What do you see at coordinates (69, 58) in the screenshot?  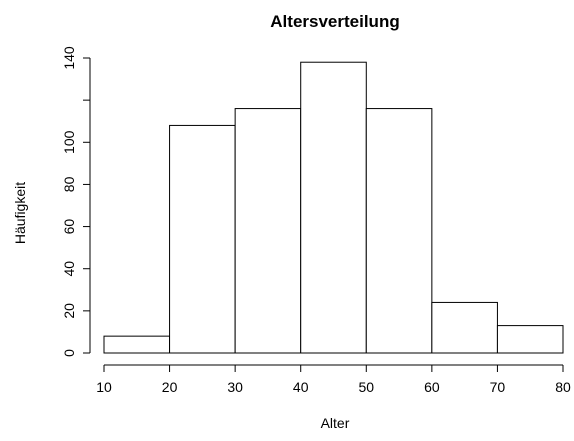 I see `y-tick-label: 140` at bounding box center [69, 58].